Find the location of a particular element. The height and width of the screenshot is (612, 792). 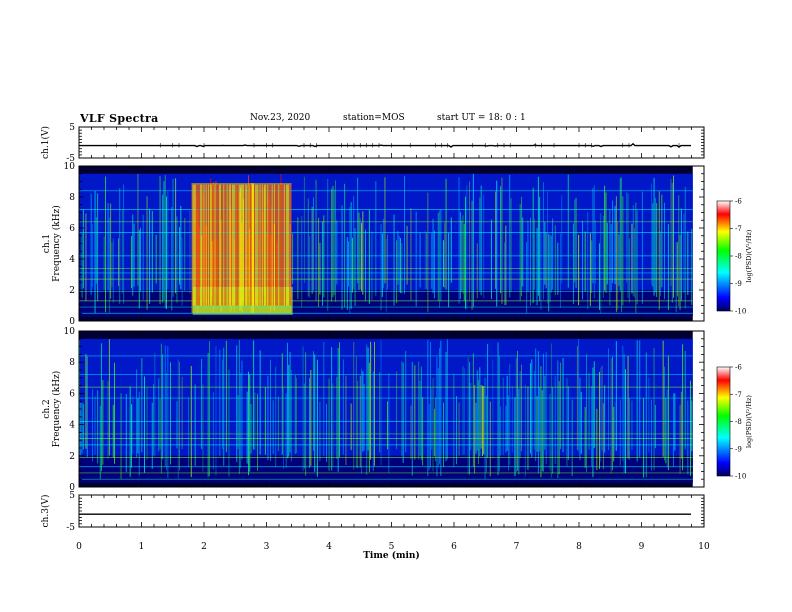

x-tick-label: 9 is located at coordinates (642, 547).